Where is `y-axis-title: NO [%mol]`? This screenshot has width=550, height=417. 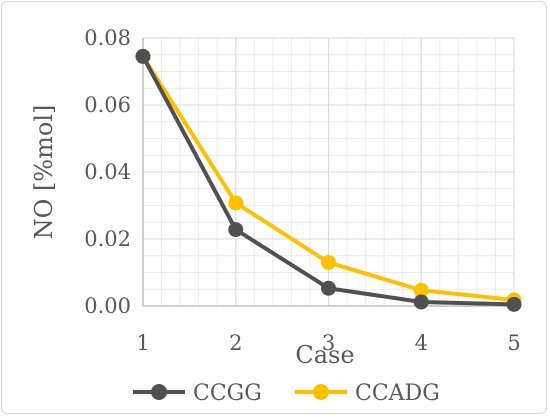
y-axis-title: NO [%mol] is located at coordinates (44, 172).